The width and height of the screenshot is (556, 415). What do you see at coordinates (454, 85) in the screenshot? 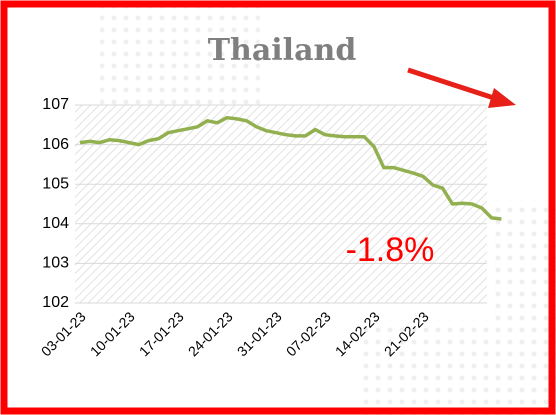
I see `arrow` at bounding box center [454, 85].